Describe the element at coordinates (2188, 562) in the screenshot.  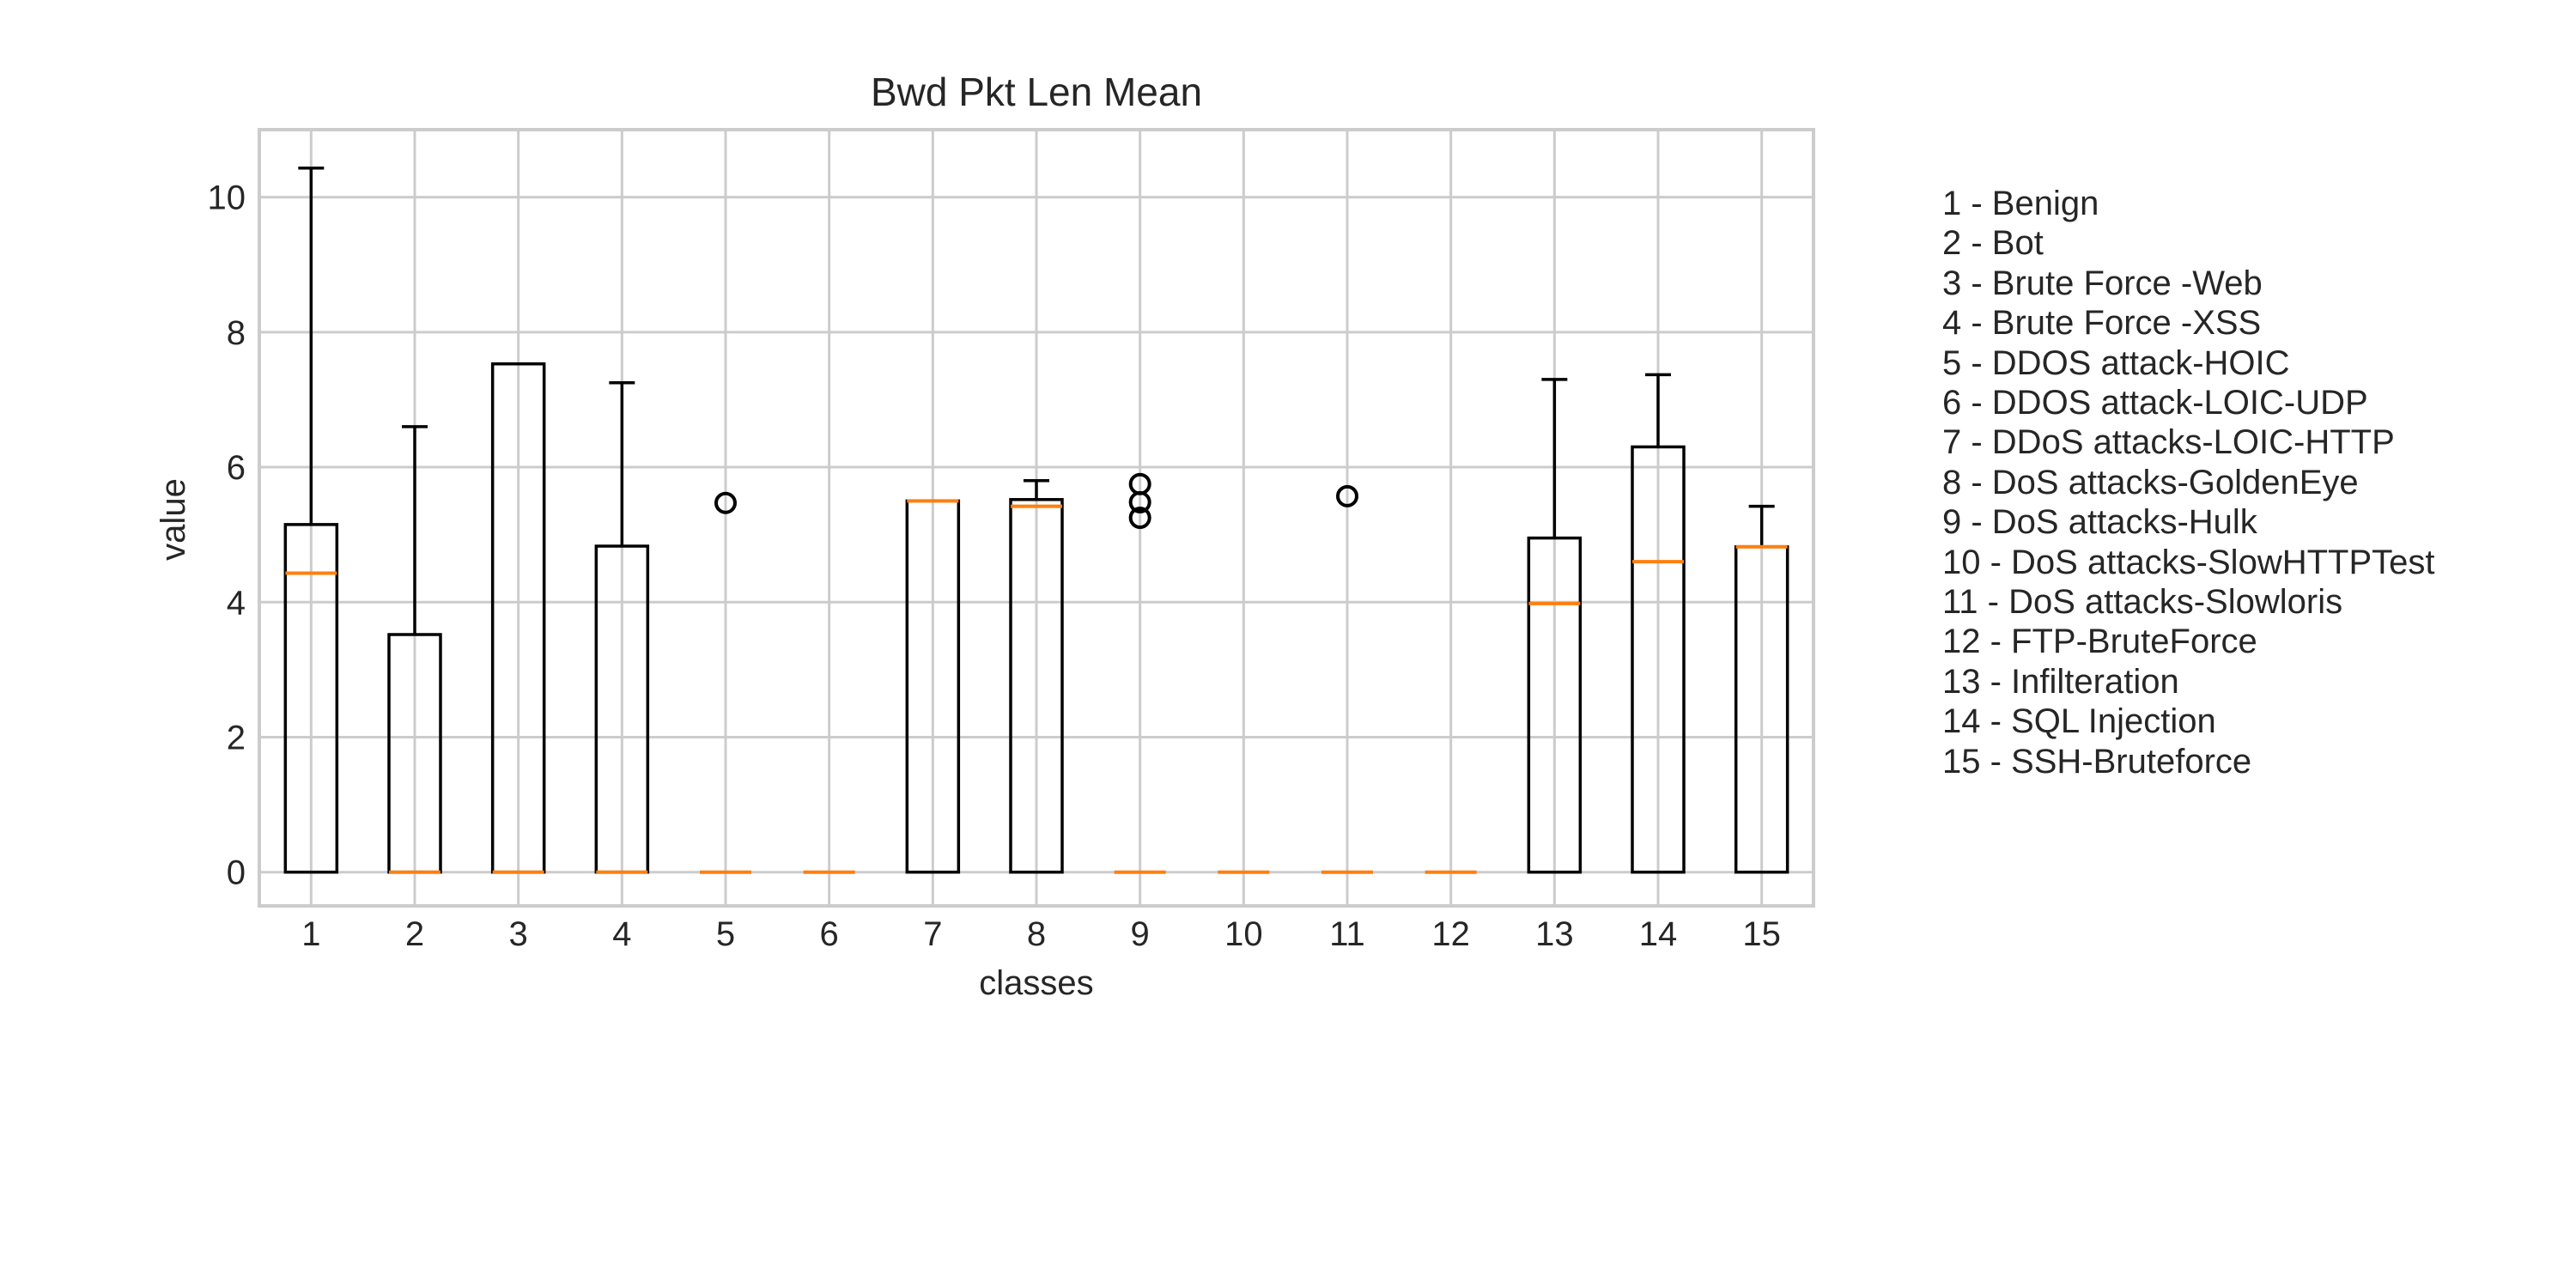
I see `legend-entry: 10 - DoS attacks-SlowHTTPTest` at that location.